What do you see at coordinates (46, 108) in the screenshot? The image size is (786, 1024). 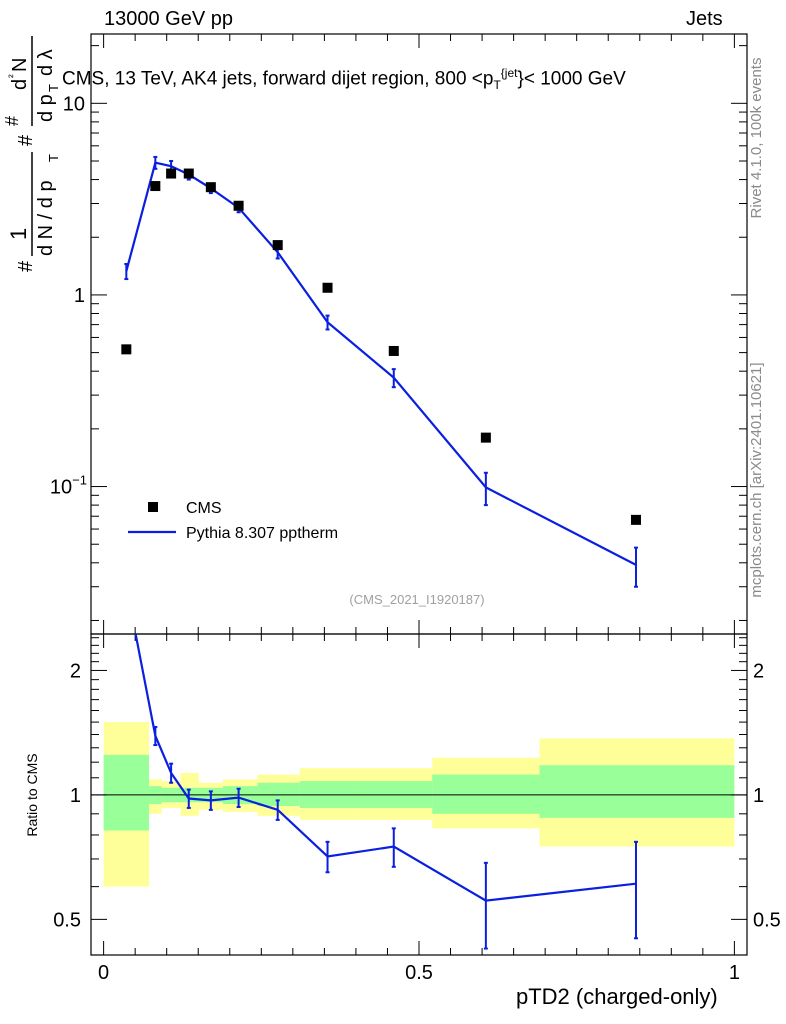 I see `ylabel-dp: d p` at bounding box center [46, 108].